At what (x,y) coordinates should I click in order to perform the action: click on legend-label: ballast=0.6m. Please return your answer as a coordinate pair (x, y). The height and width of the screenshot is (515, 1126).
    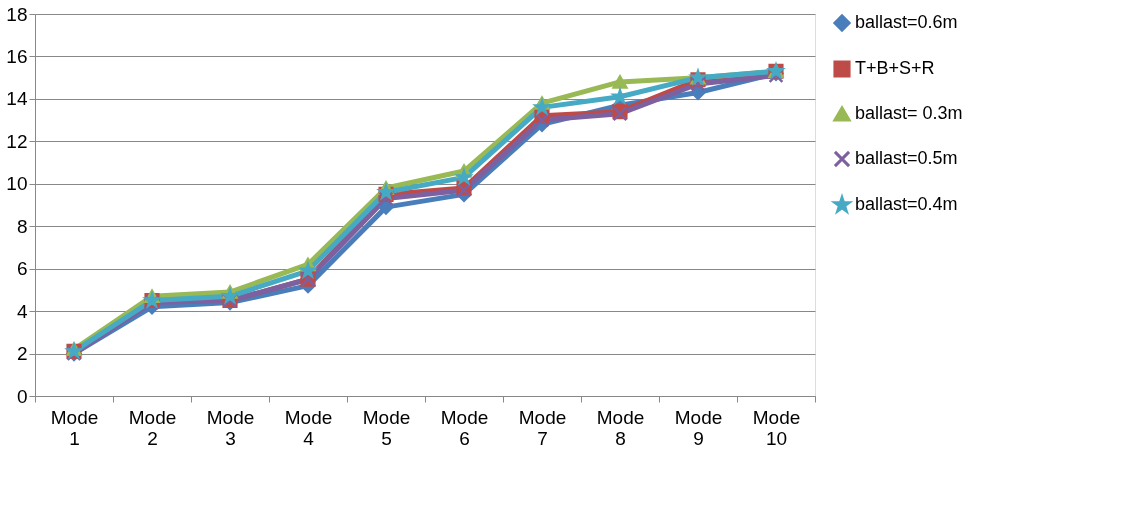
    Looking at the image, I should click on (906, 22).